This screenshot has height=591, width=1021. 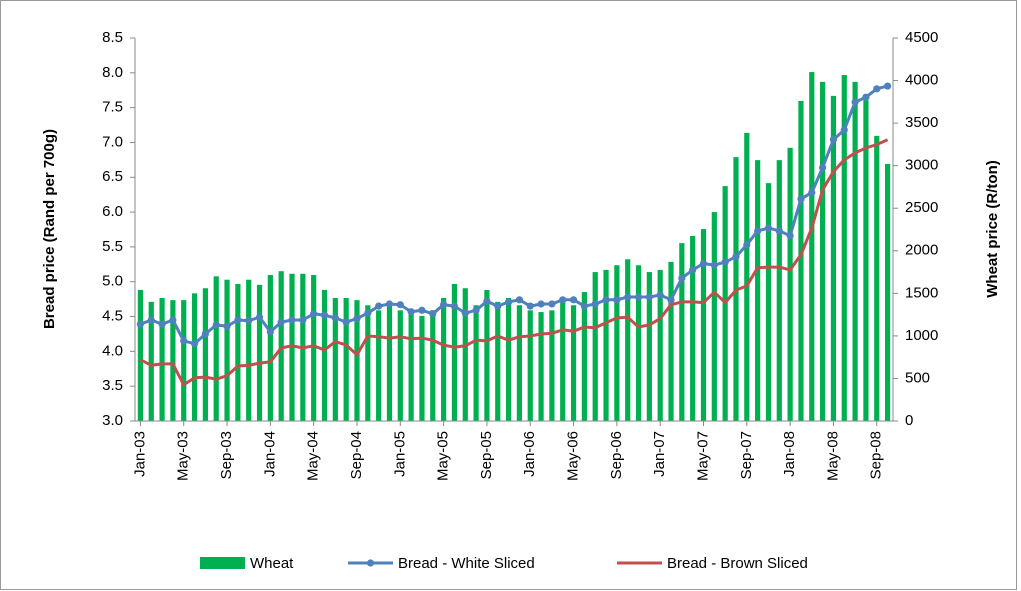 What do you see at coordinates (921, 292) in the screenshot?
I see `y2-tick-label: 1500` at bounding box center [921, 292].